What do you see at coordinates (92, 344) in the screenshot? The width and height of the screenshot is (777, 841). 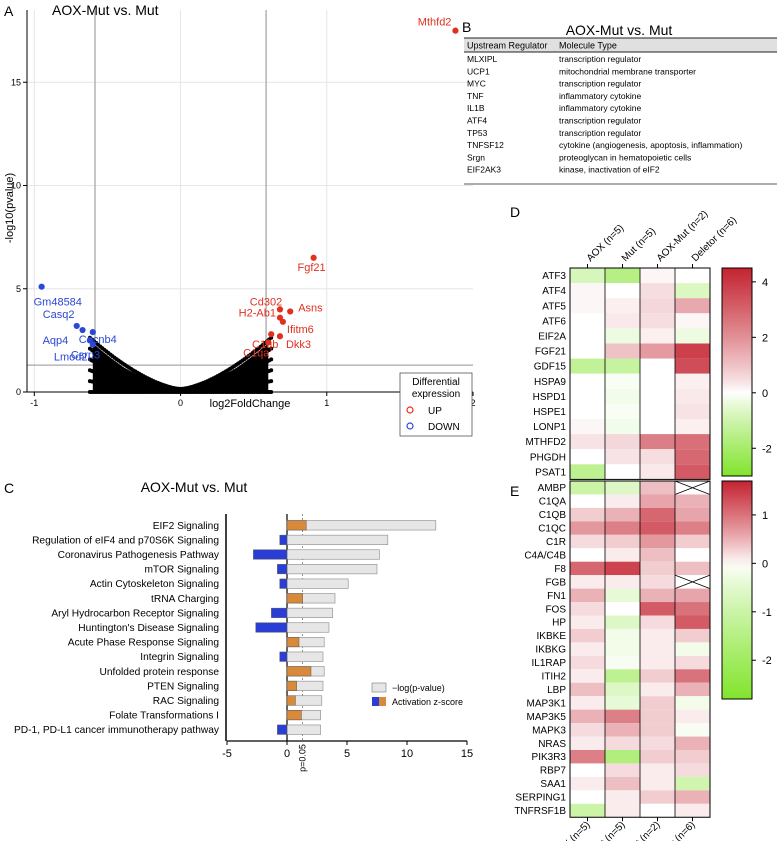 I see `gene-point-csrp3` at bounding box center [92, 344].